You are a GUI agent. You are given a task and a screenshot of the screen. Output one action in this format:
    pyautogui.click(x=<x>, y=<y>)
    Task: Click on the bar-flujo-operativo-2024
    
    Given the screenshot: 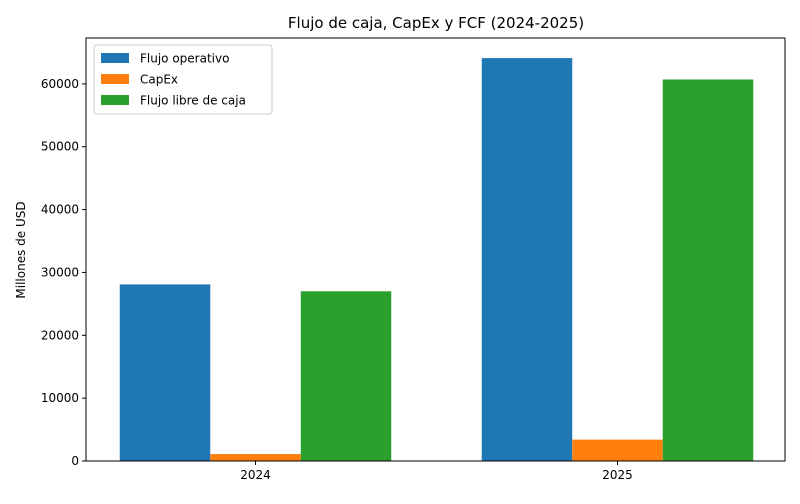 What is the action you would take?
    pyautogui.click(x=165, y=372)
    